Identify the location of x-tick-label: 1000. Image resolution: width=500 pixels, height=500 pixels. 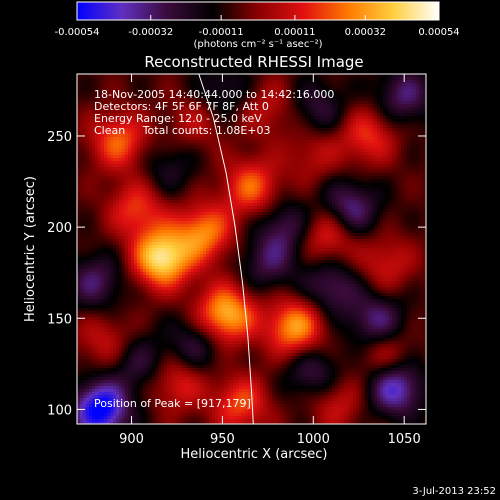
(313, 439).